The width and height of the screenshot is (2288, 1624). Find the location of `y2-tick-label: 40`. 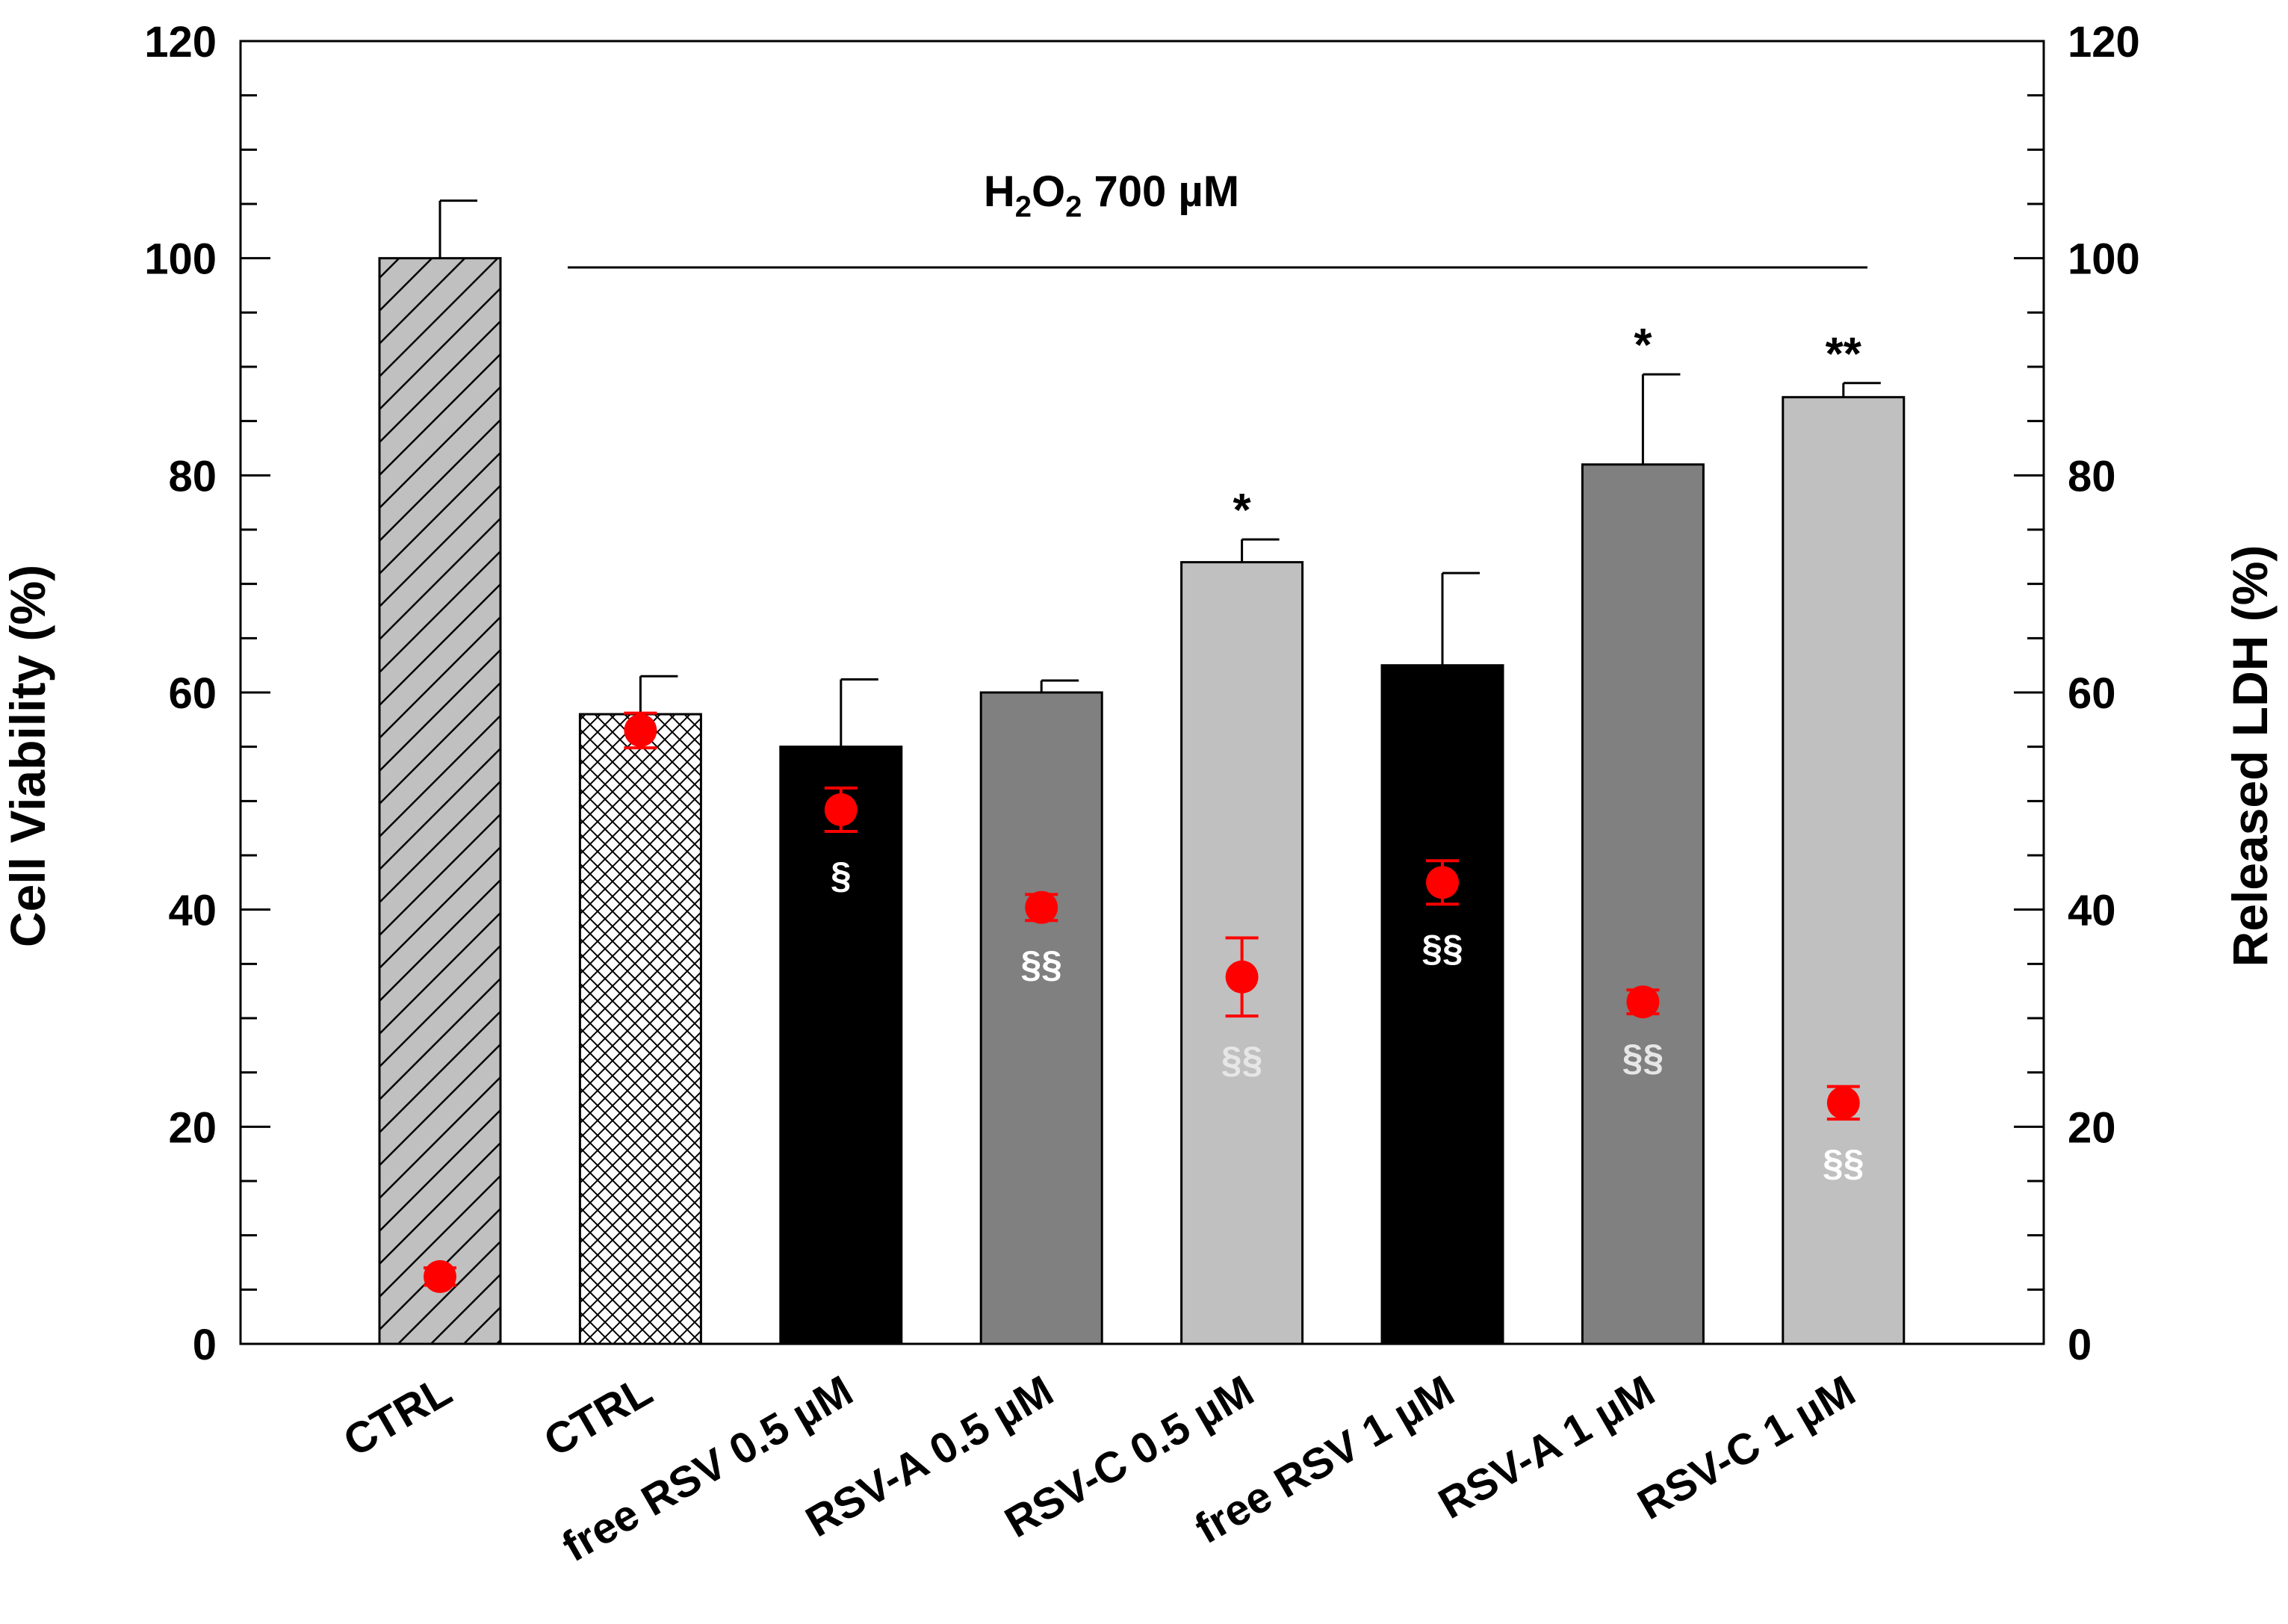

y2-tick-label: 40 is located at coordinates (2092, 911).